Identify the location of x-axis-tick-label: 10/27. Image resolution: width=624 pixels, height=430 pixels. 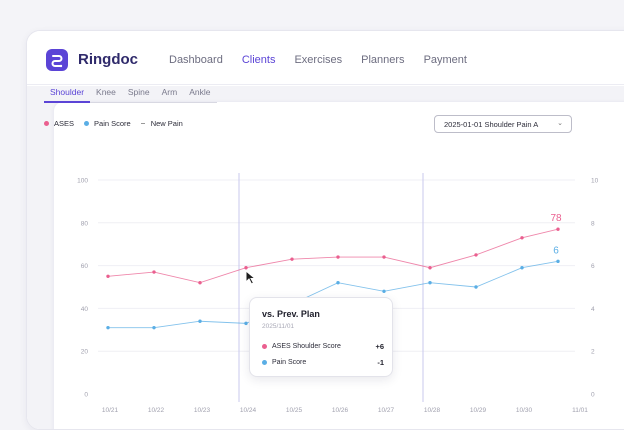
(386, 410).